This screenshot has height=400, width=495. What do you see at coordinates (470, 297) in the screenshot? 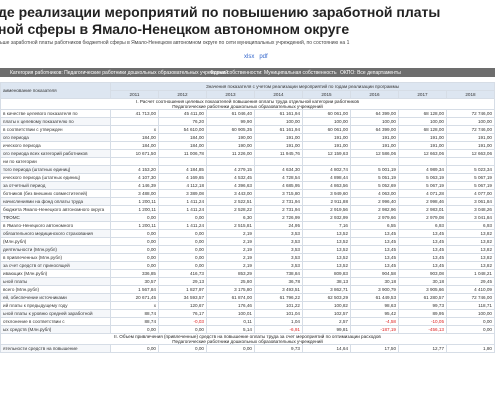
I see `cell: 72 746,00` at bounding box center [470, 297].